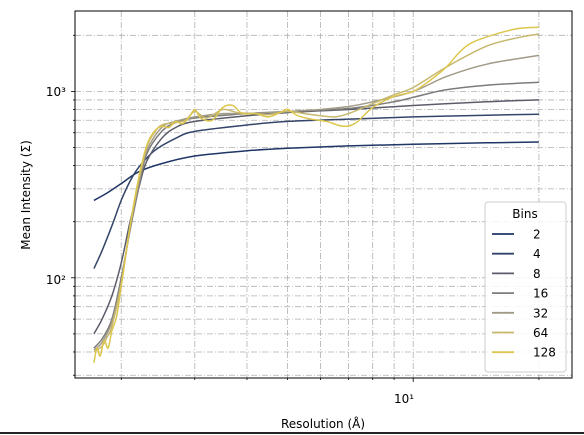 This screenshot has height=435, width=584. I want to click on x-tick-label-10: 10¹, so click(404, 399).